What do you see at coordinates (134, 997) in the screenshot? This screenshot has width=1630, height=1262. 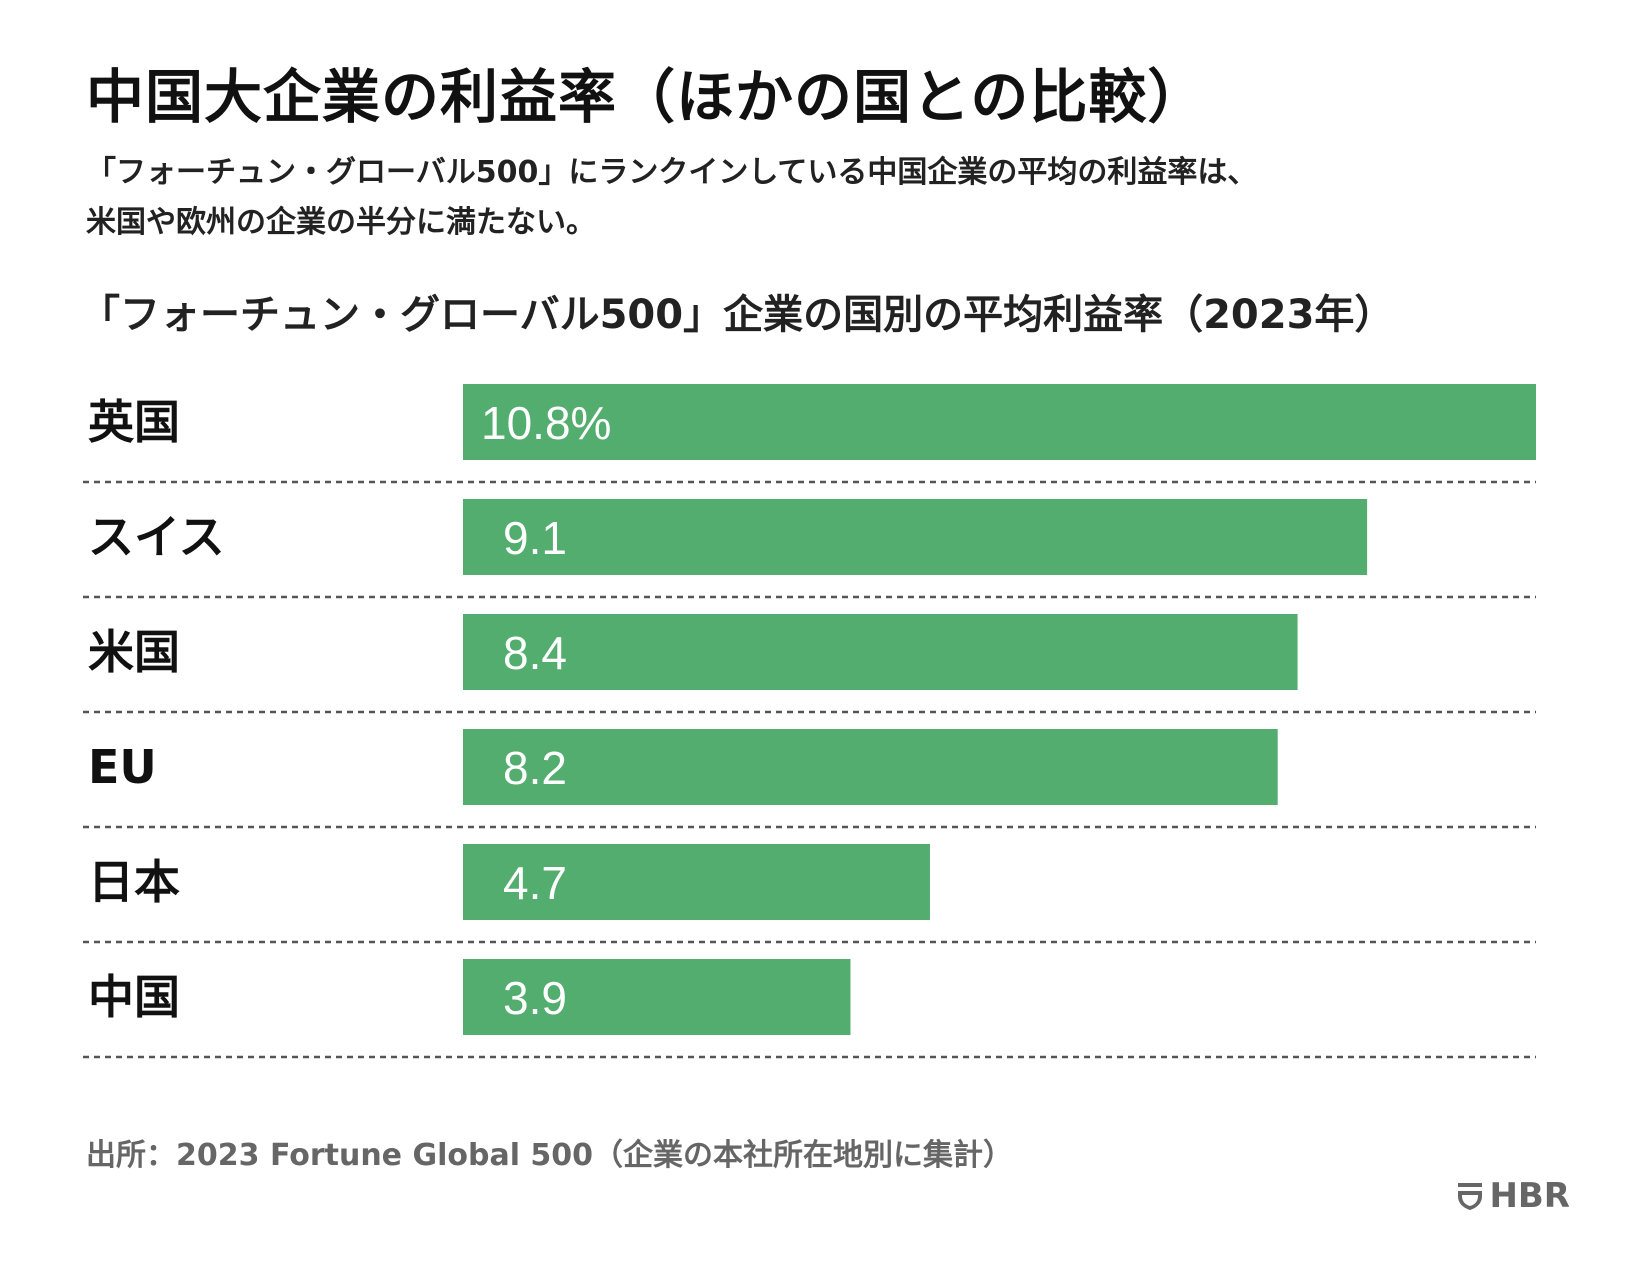 I see `category-label: 中国` at bounding box center [134, 997].